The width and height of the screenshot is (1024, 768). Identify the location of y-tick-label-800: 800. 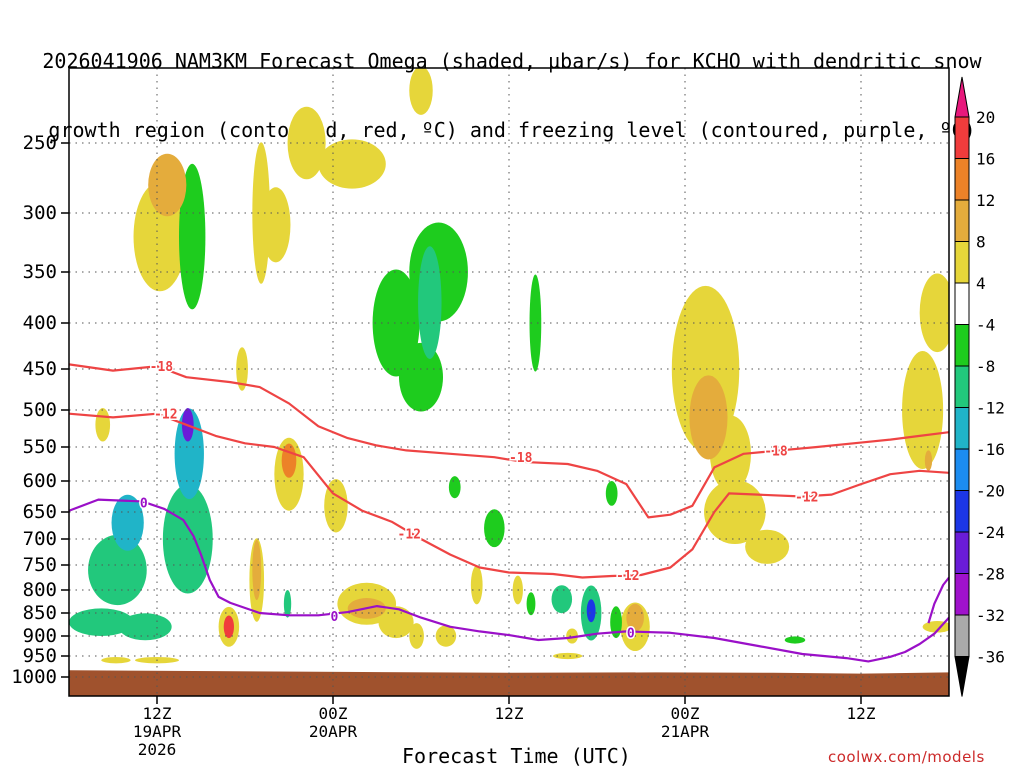
(40, 590).